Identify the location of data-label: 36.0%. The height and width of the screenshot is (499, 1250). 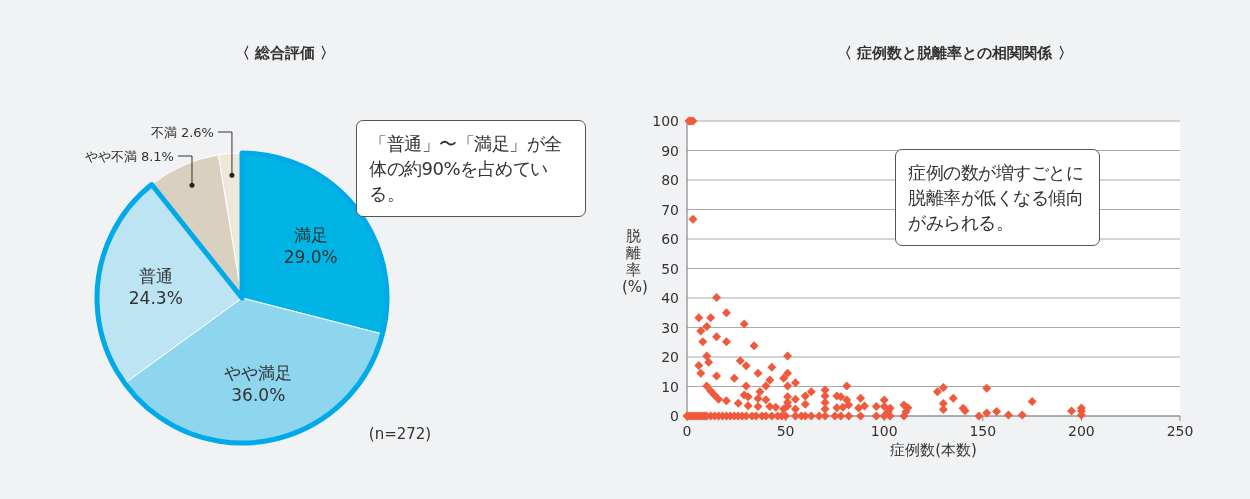
(258, 395).